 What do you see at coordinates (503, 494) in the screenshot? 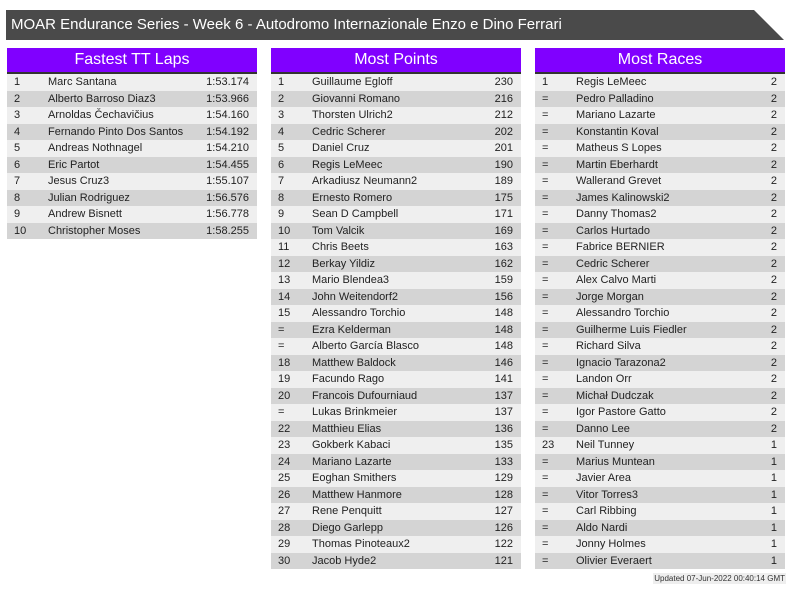
I see `value: 128` at bounding box center [503, 494].